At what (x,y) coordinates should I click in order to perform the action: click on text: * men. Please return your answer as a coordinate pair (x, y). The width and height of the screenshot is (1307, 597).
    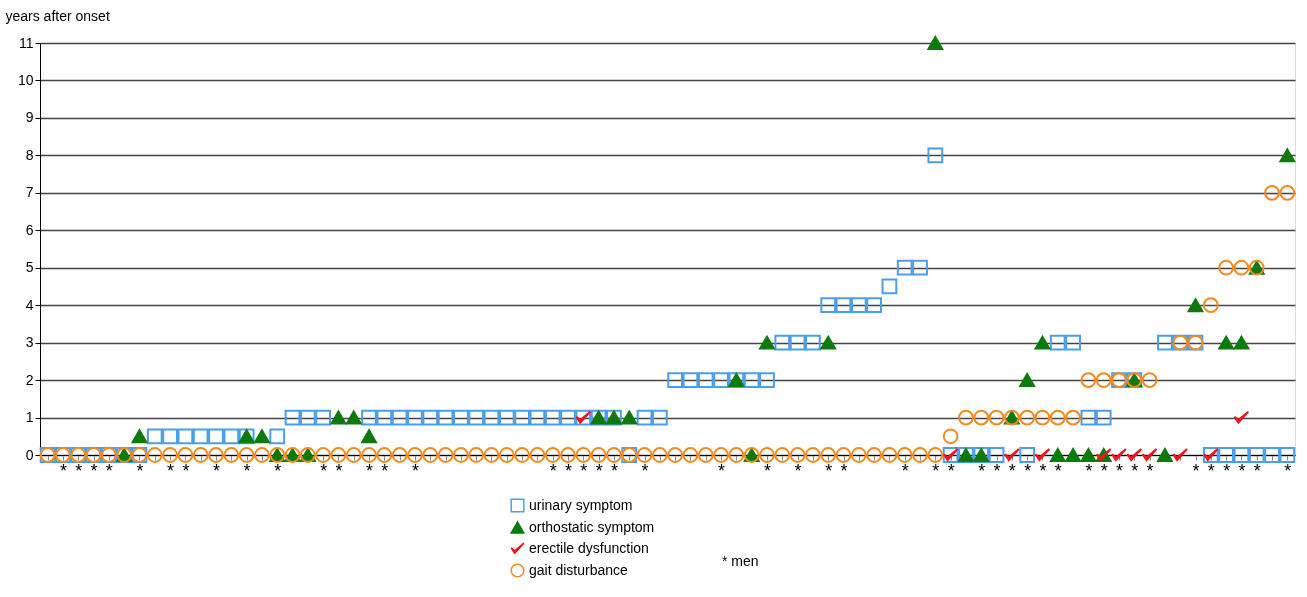
    Looking at the image, I should click on (740, 561).